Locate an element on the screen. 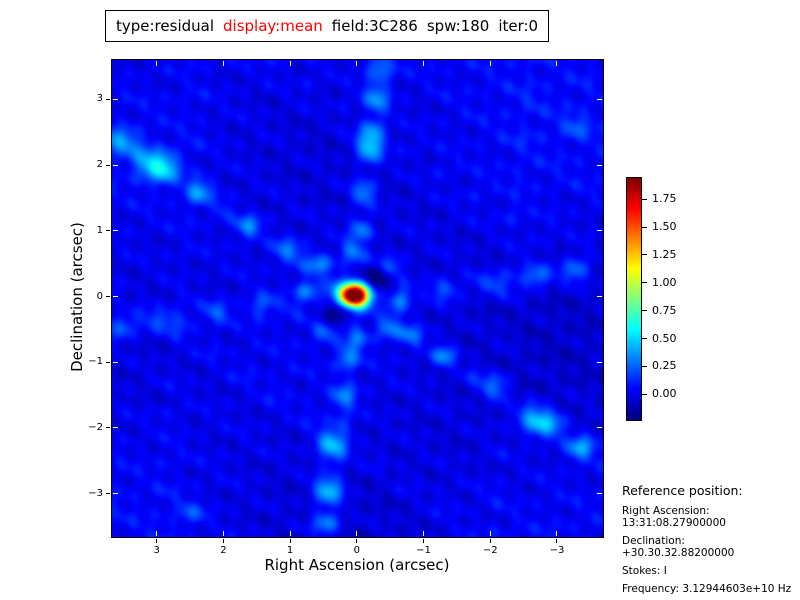  colorbar-tick-label: 0.75 is located at coordinates (664, 310).